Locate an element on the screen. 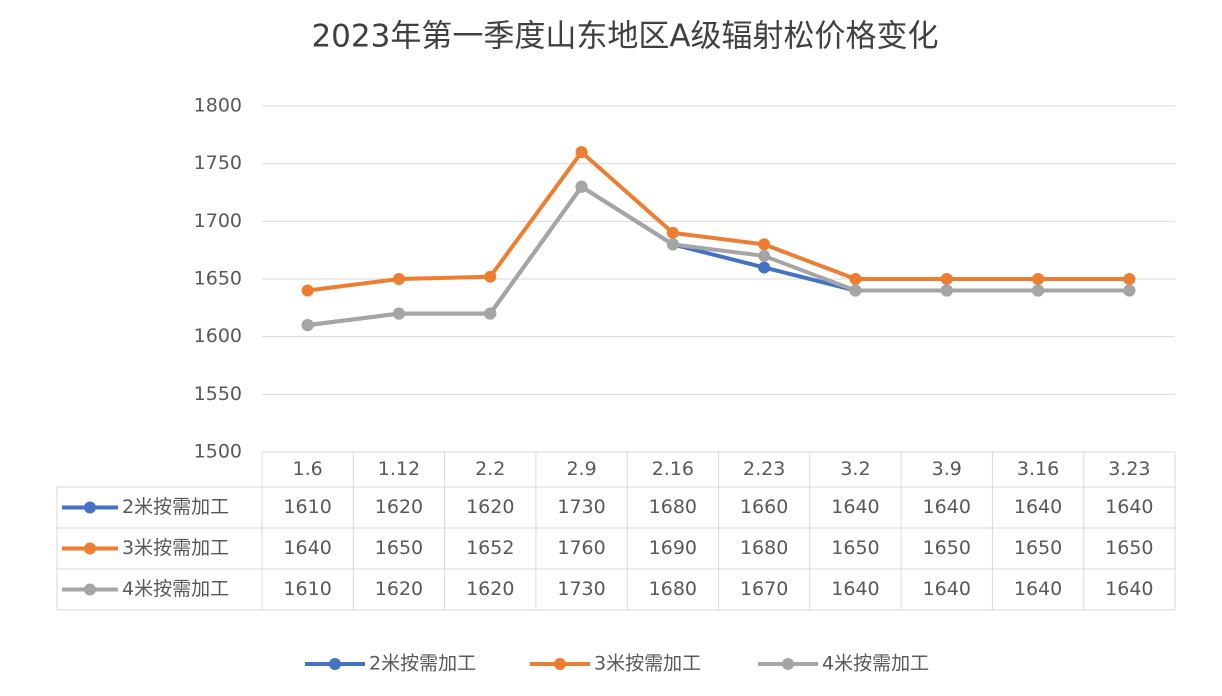  x-tick-label: 3.16 is located at coordinates (1038, 469).